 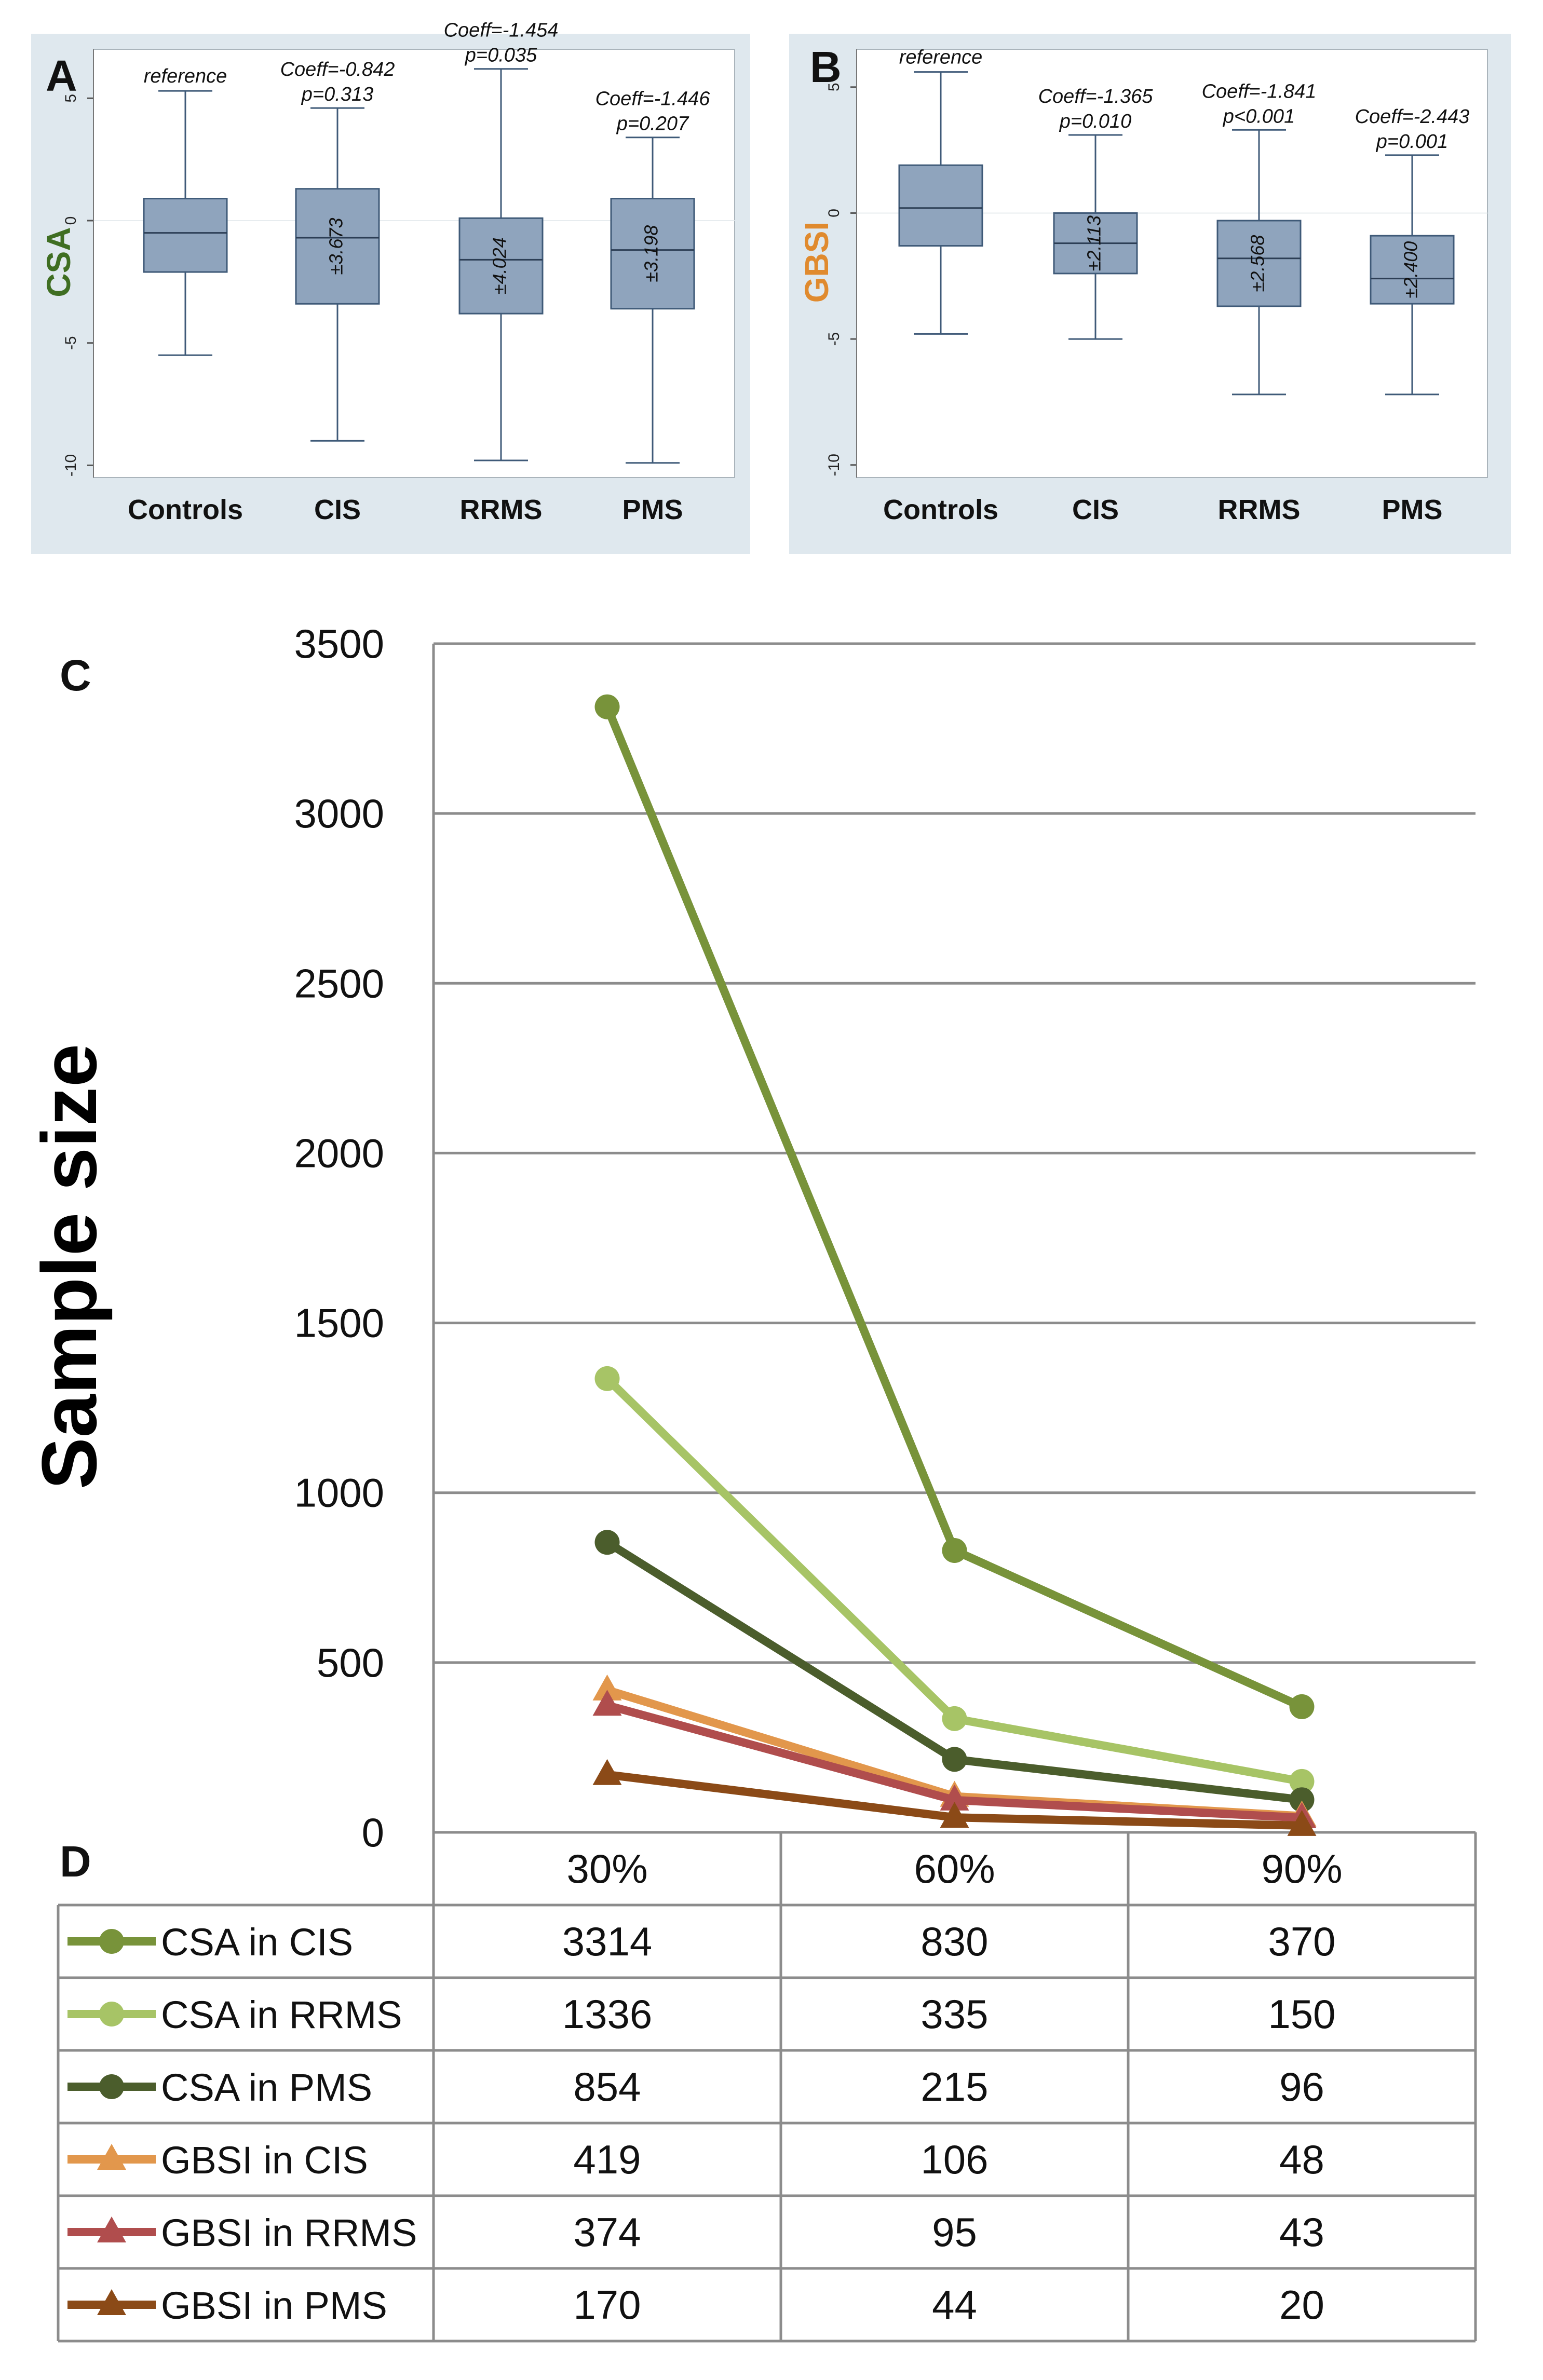 What do you see at coordinates (274, 2305) in the screenshot?
I see `table-row-label: GBSI in PMS` at bounding box center [274, 2305].